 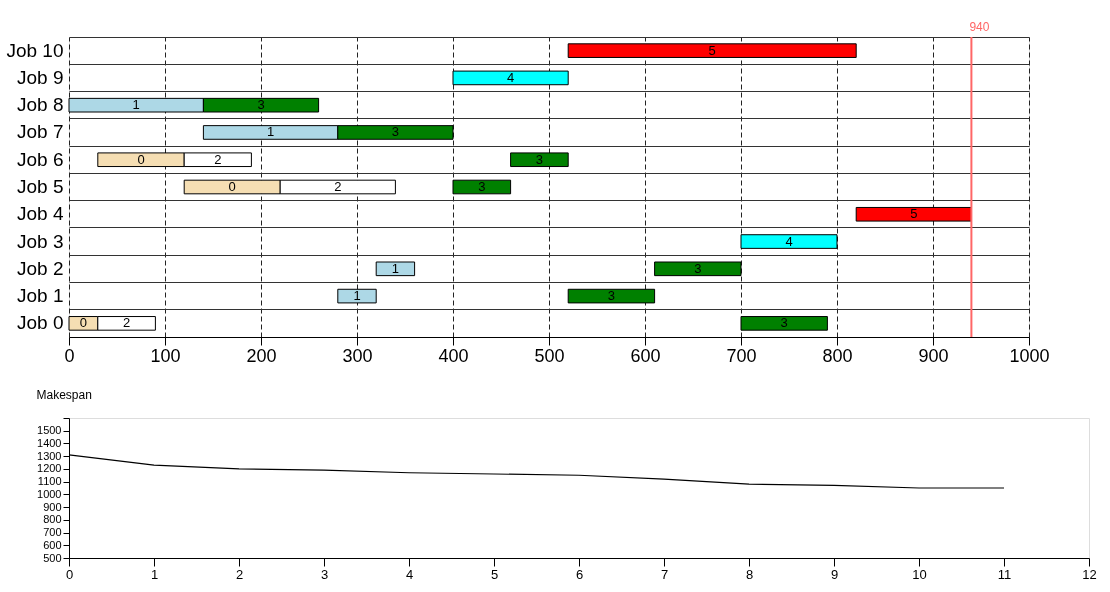 What do you see at coordinates (40, 323) in the screenshot?
I see `y-tick-label: Job 0` at bounding box center [40, 323].